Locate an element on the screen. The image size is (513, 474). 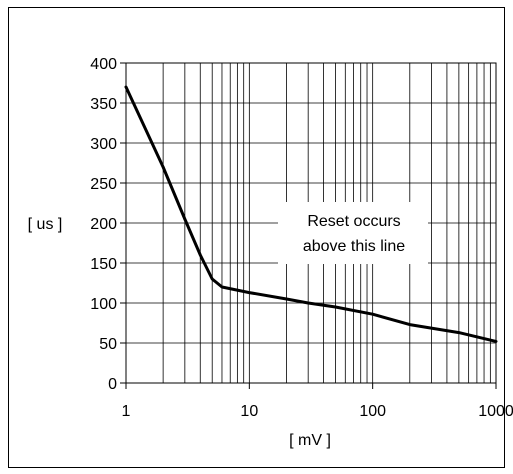
y-tick-label: 100 is located at coordinates (103, 304).